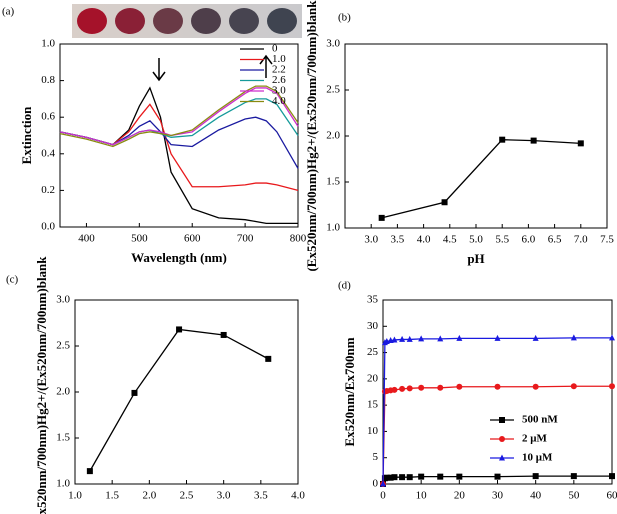 The height and width of the screenshot is (514, 617). What do you see at coordinates (376, 457) in the screenshot?
I see `y-tick-label: 5` at bounding box center [376, 457].